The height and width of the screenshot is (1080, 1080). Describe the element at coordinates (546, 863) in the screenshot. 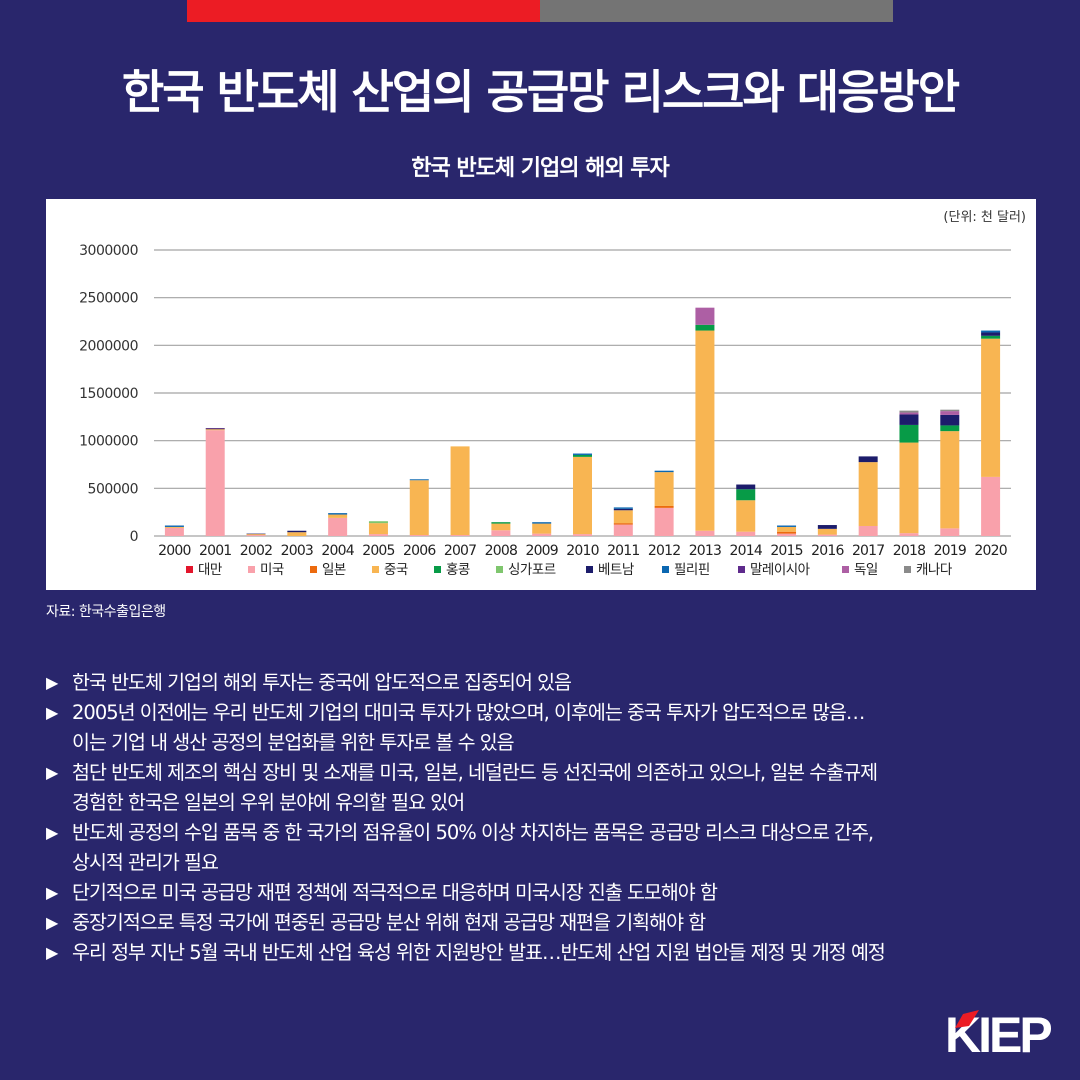

I see `bullet-item-continuation: 상시적 관리가 필요` at that location.